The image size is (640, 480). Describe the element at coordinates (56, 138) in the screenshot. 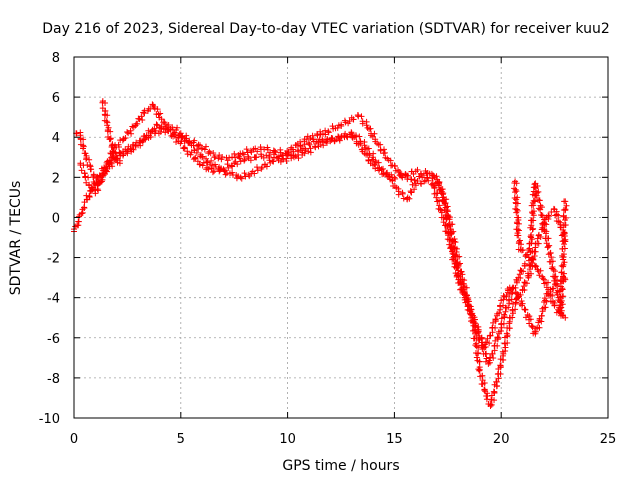

I see `y-tick-label: 4` at that location.